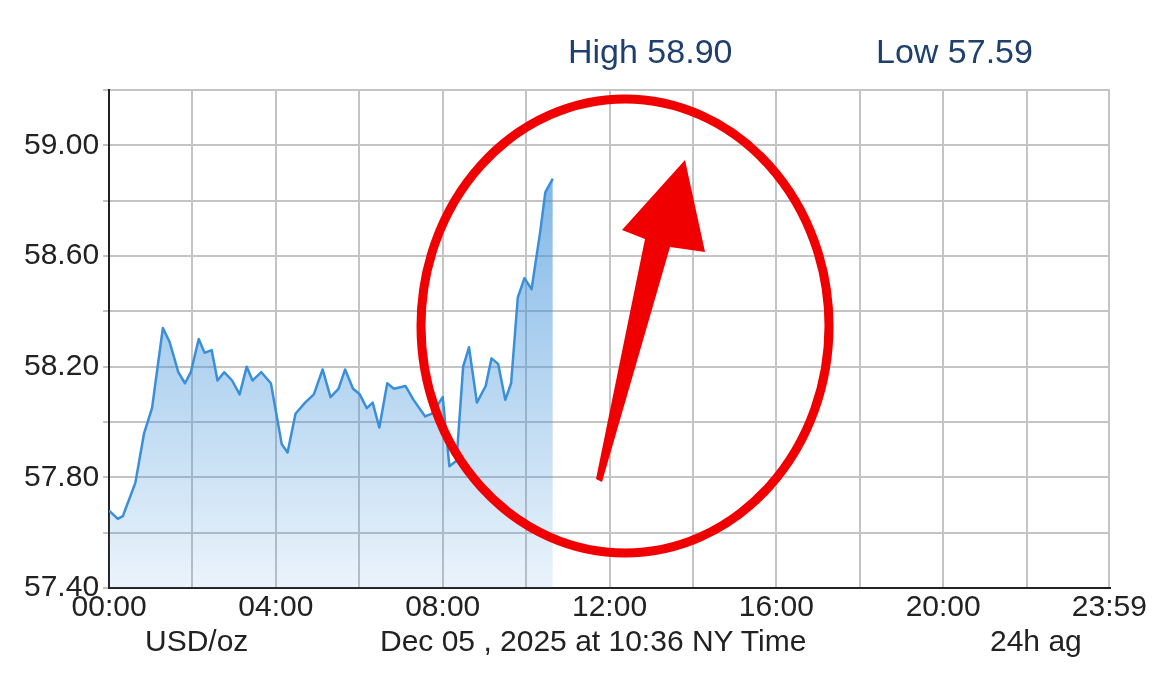 The image size is (1158, 689). What do you see at coordinates (593, 641) in the screenshot?
I see `x-axis-title: Dec 05 , 2025 at 10:36 NY Time` at bounding box center [593, 641].